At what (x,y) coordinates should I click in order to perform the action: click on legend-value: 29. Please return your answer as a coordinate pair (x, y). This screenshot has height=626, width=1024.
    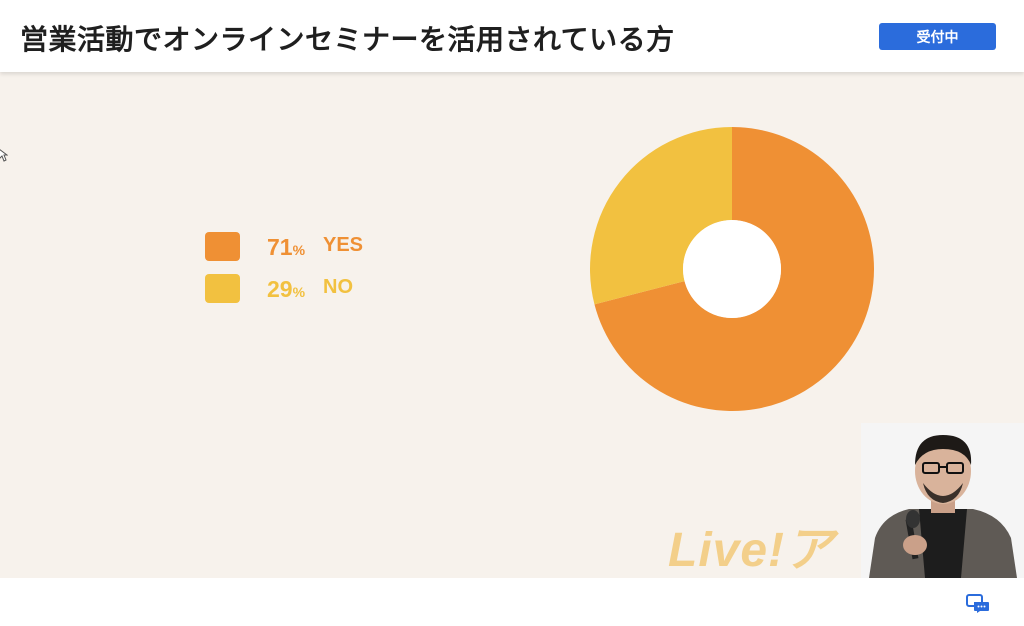
    Looking at the image, I should click on (280, 289).